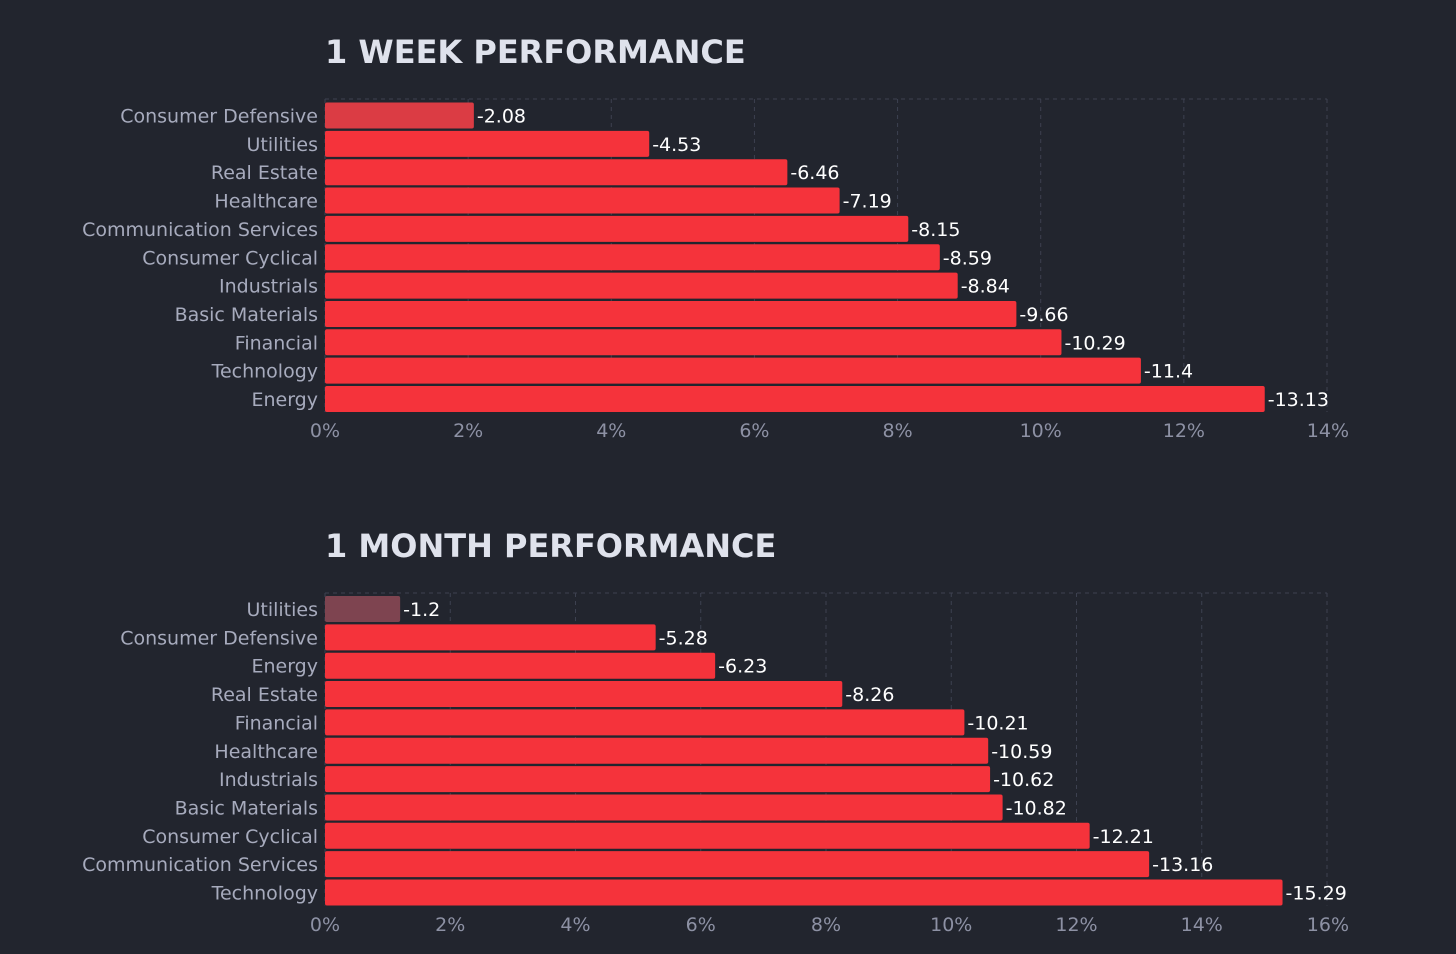 This screenshot has height=954, width=1456. I want to click on month-tick-label: 10%, so click(951, 925).